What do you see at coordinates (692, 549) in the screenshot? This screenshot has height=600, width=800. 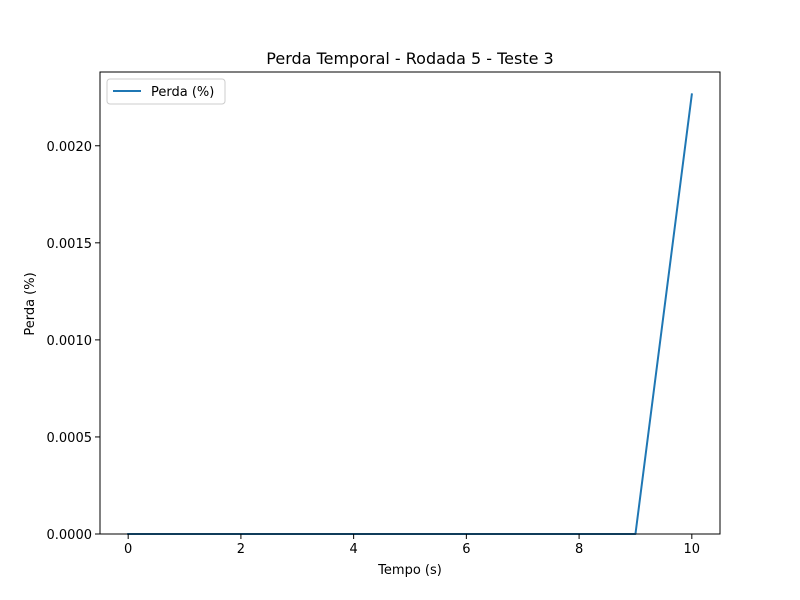 I see `x-tick-label: 10` at bounding box center [692, 549].